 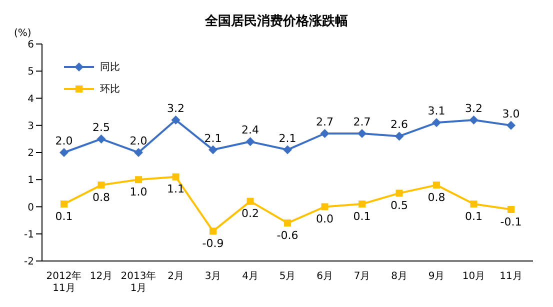 What do you see at coordinates (31, 180) in the screenshot?
I see `y-tick-label: 1` at bounding box center [31, 180].